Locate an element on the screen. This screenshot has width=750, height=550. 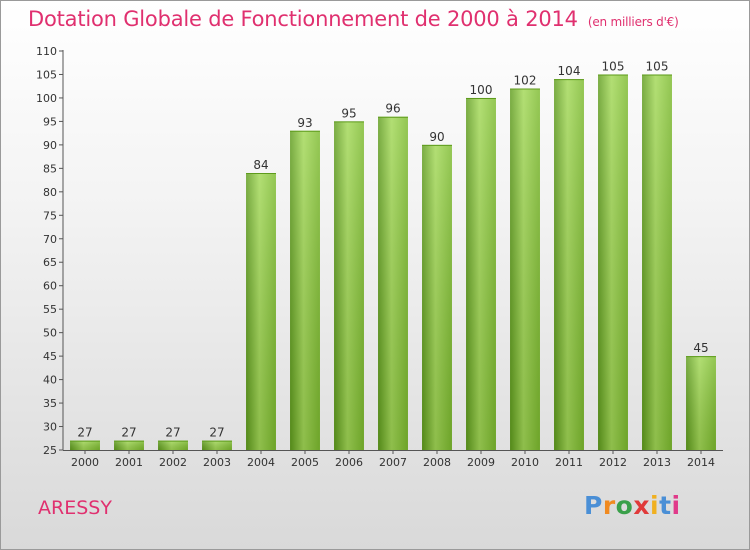
x-tick-label-2006: 2006 is located at coordinates (349, 462).